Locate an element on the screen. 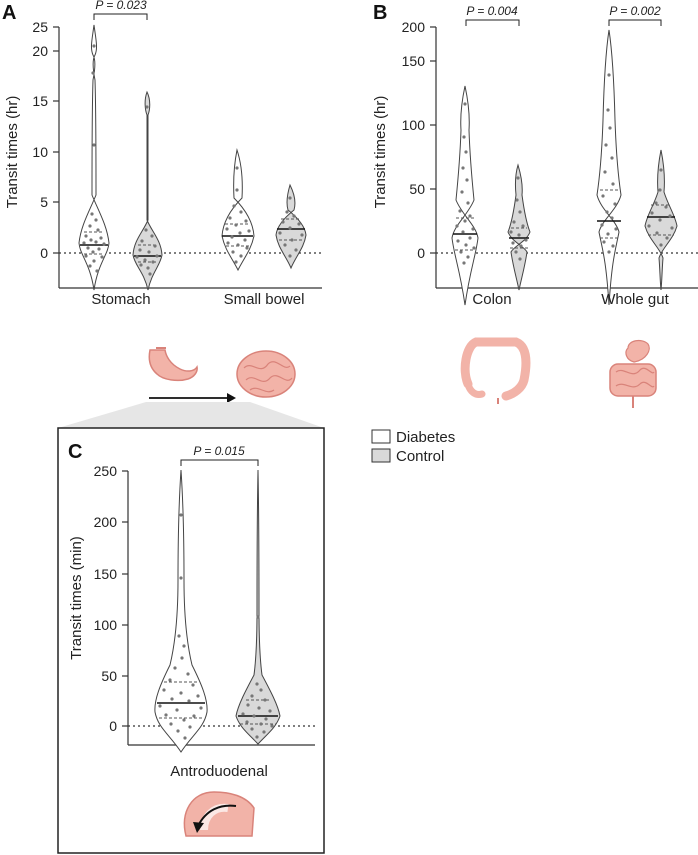 The height and width of the screenshot is (855, 698). panel-a-tick-label: 15 is located at coordinates (40, 101).